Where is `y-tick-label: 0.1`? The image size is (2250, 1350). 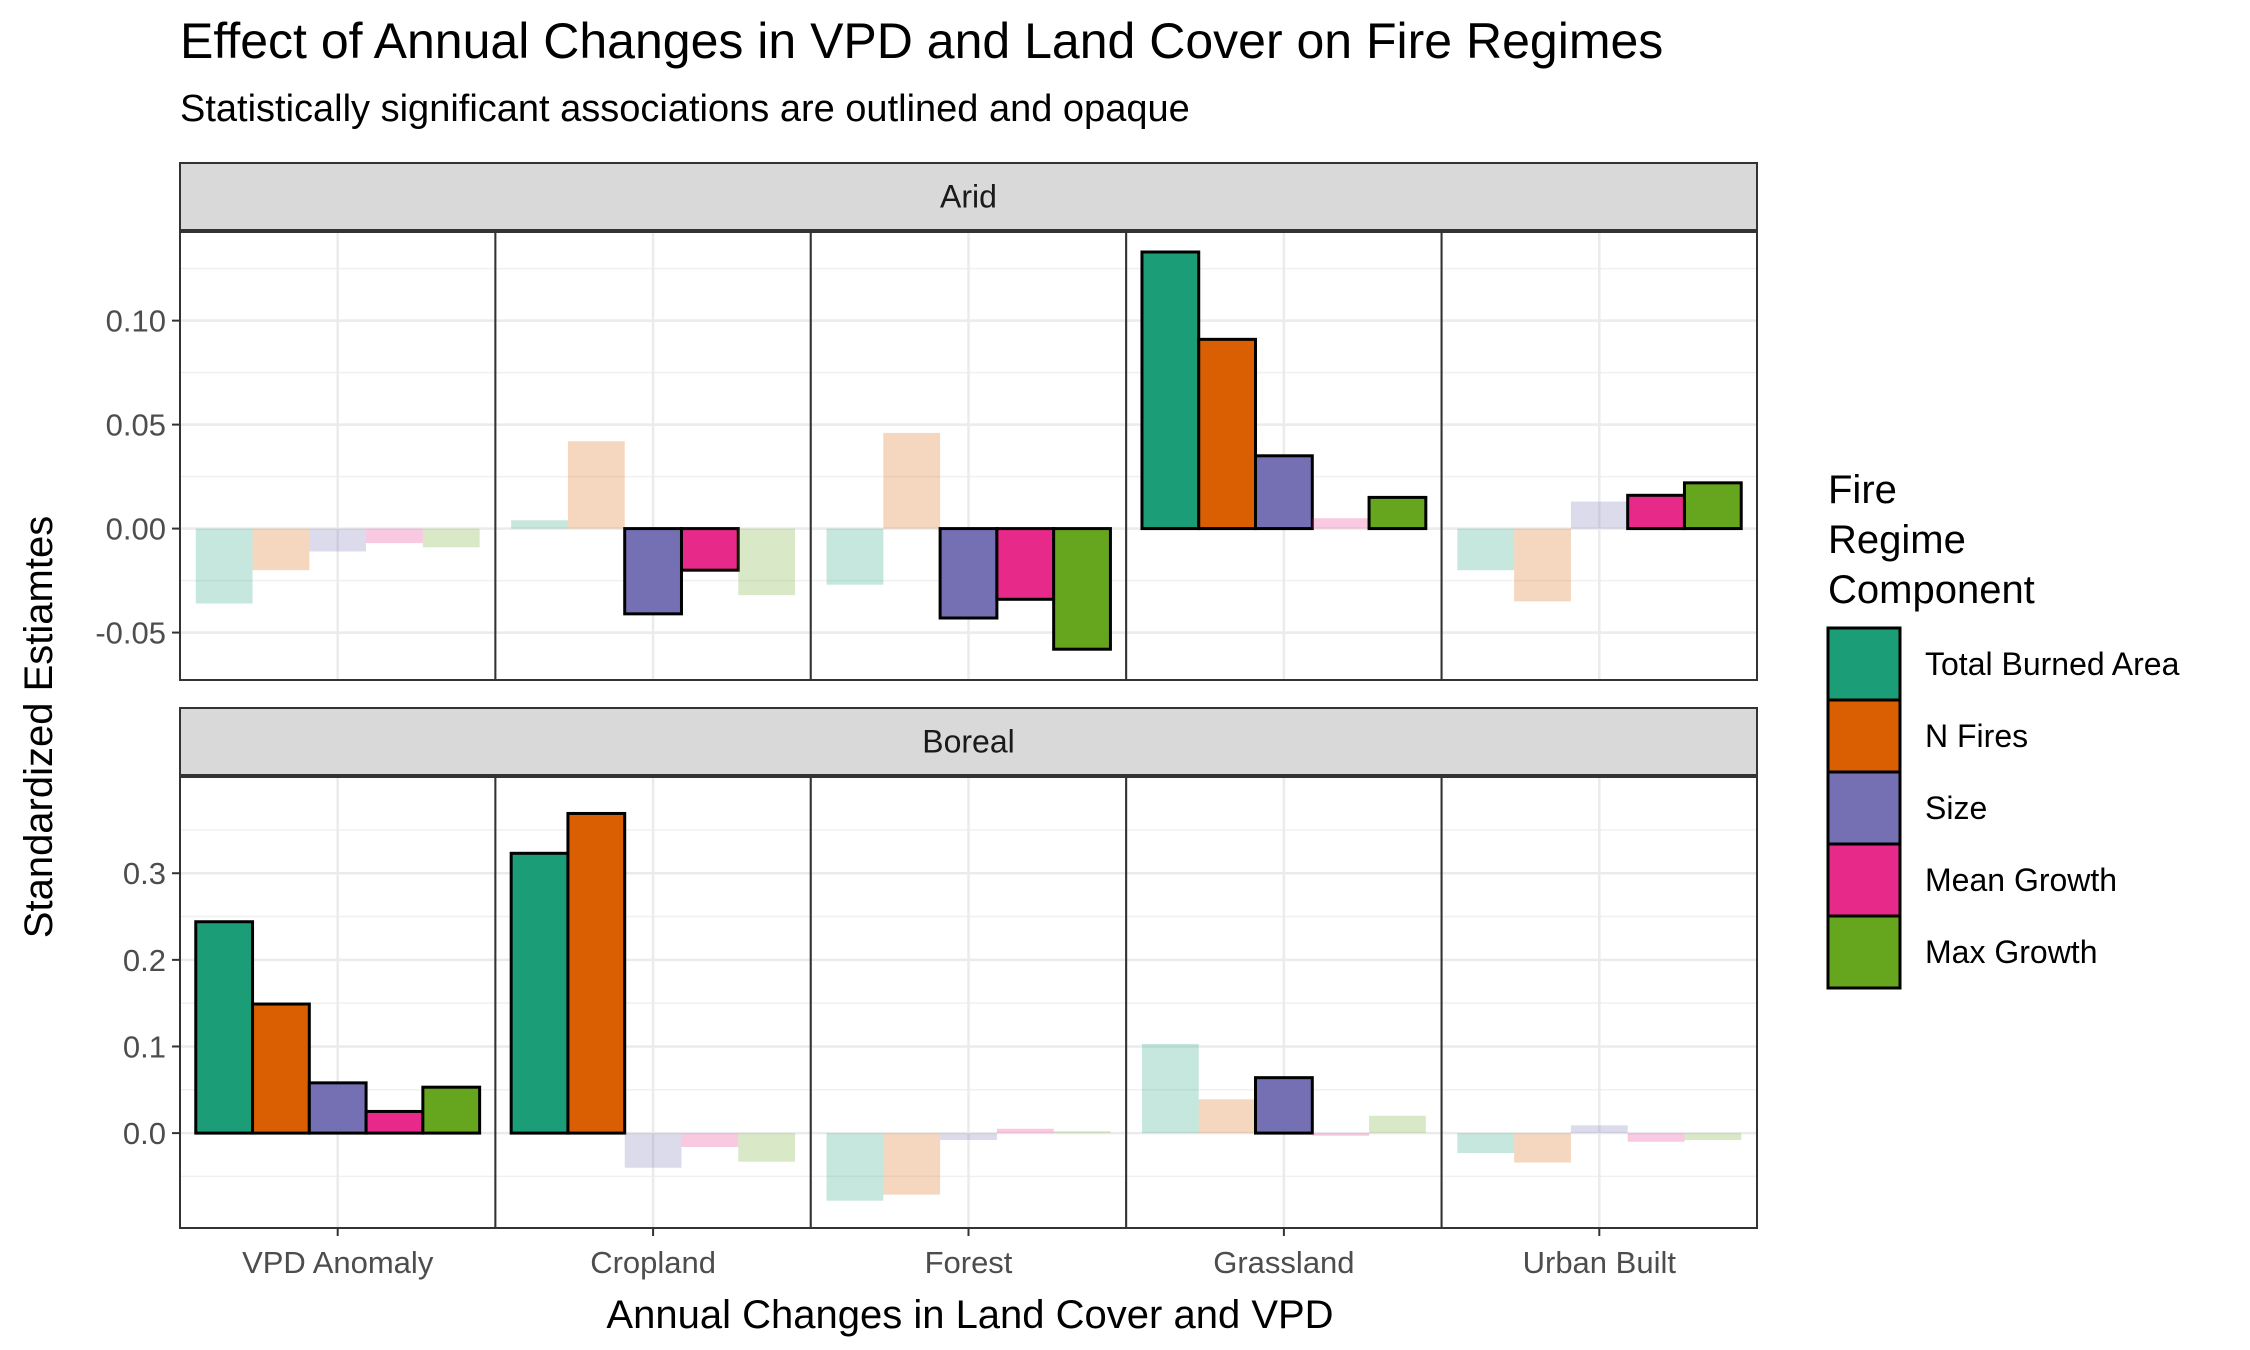
y-tick-label: 0.1 is located at coordinates (144, 1046).